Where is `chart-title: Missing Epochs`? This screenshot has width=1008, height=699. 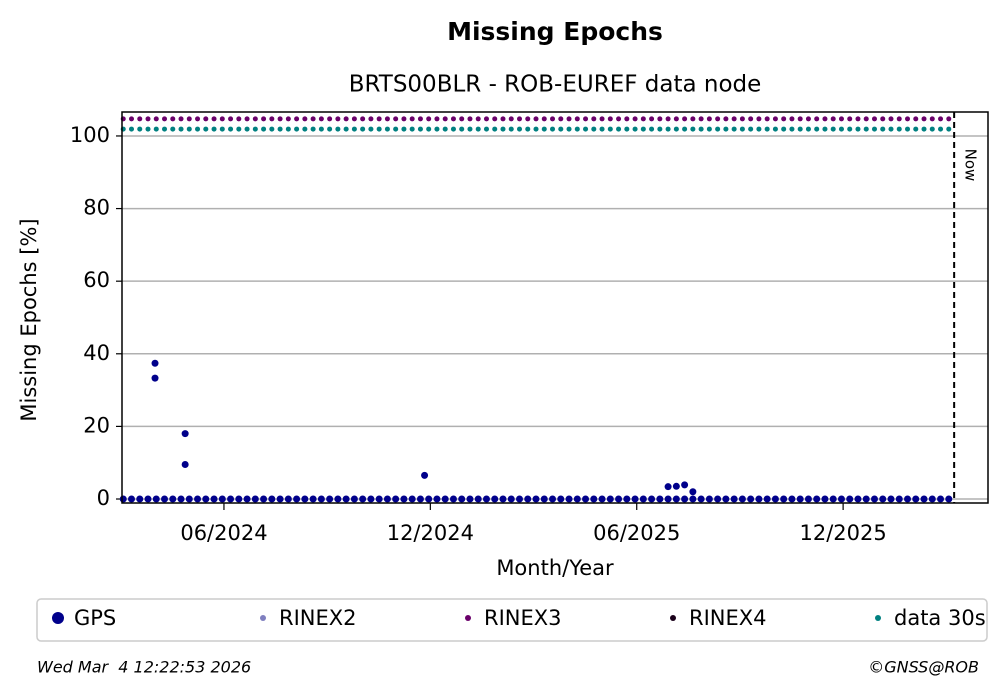
chart-title: Missing Epochs is located at coordinates (555, 31).